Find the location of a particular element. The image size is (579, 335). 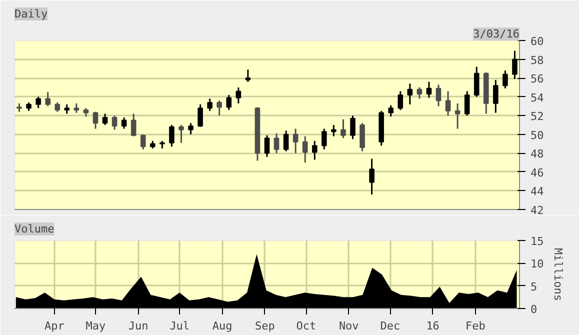

y-tick-label: 48 is located at coordinates (537, 154).